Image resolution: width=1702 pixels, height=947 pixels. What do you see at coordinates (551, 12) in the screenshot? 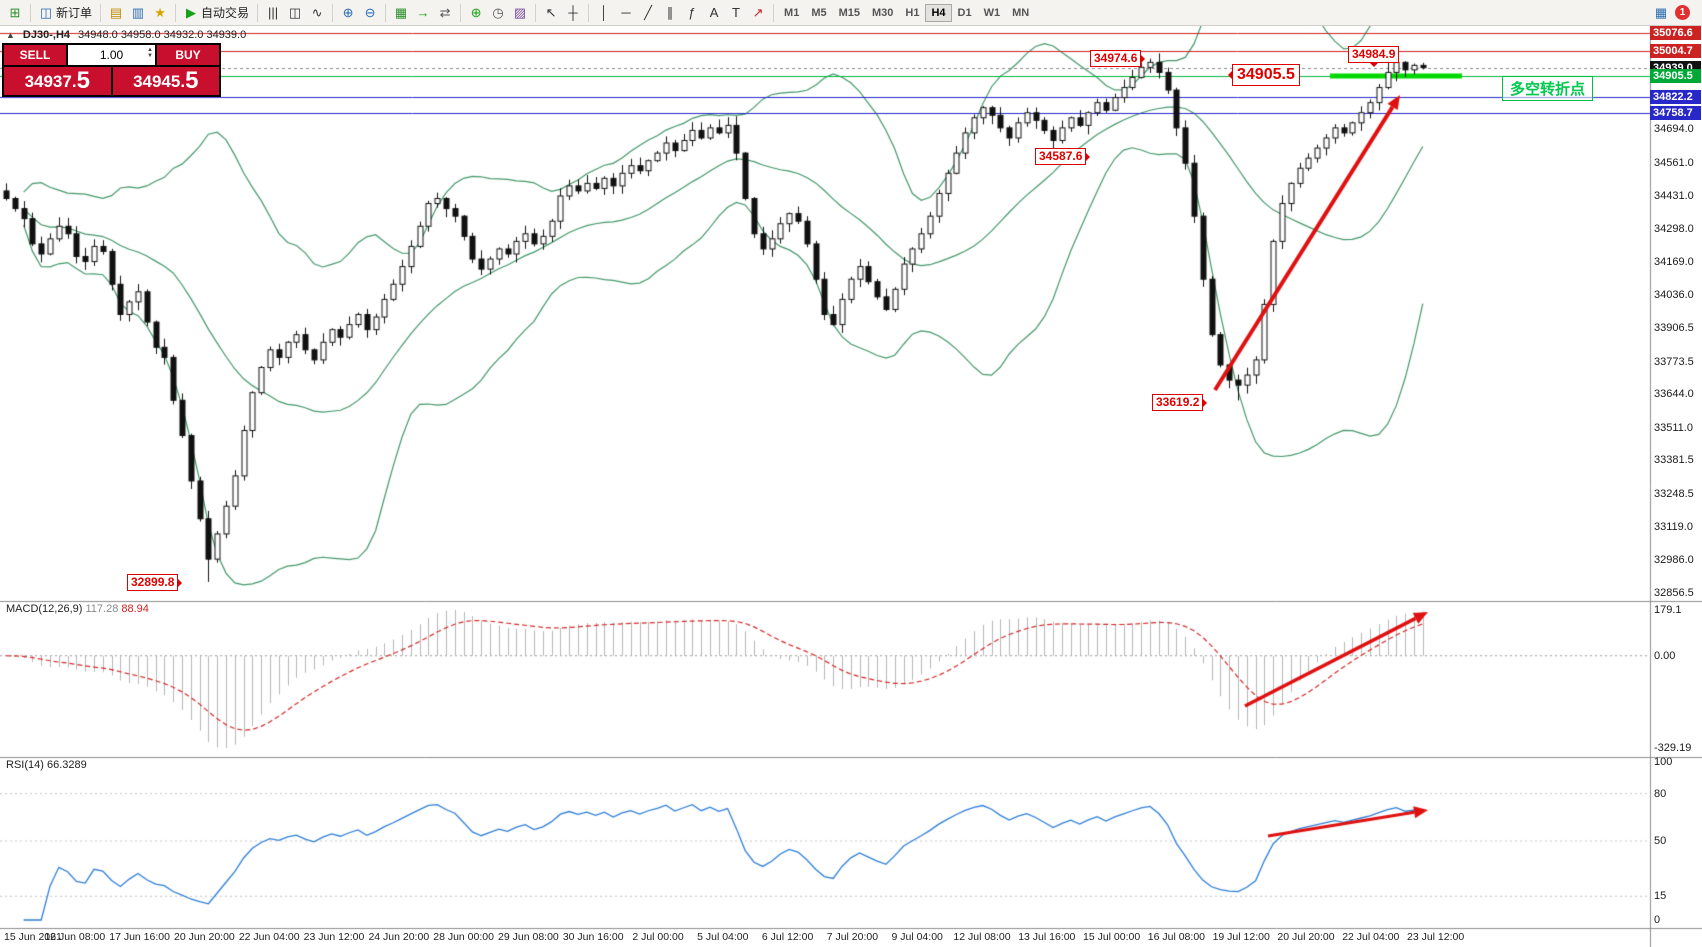
I see `cursor-button: ↖` at bounding box center [551, 12].